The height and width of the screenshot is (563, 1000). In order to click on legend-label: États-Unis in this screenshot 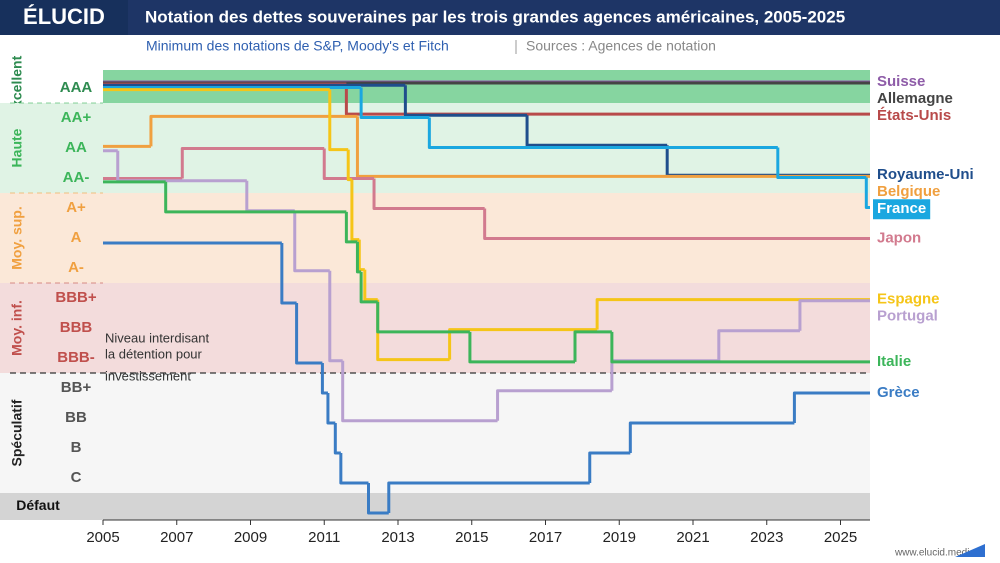, I will do `click(914, 115)`.